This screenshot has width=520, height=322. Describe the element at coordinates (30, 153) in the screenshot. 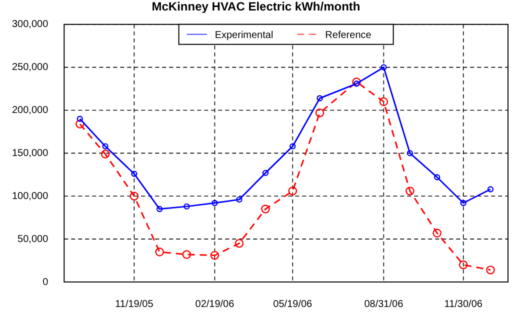

I see `y-tick-label: 150,000` at that location.